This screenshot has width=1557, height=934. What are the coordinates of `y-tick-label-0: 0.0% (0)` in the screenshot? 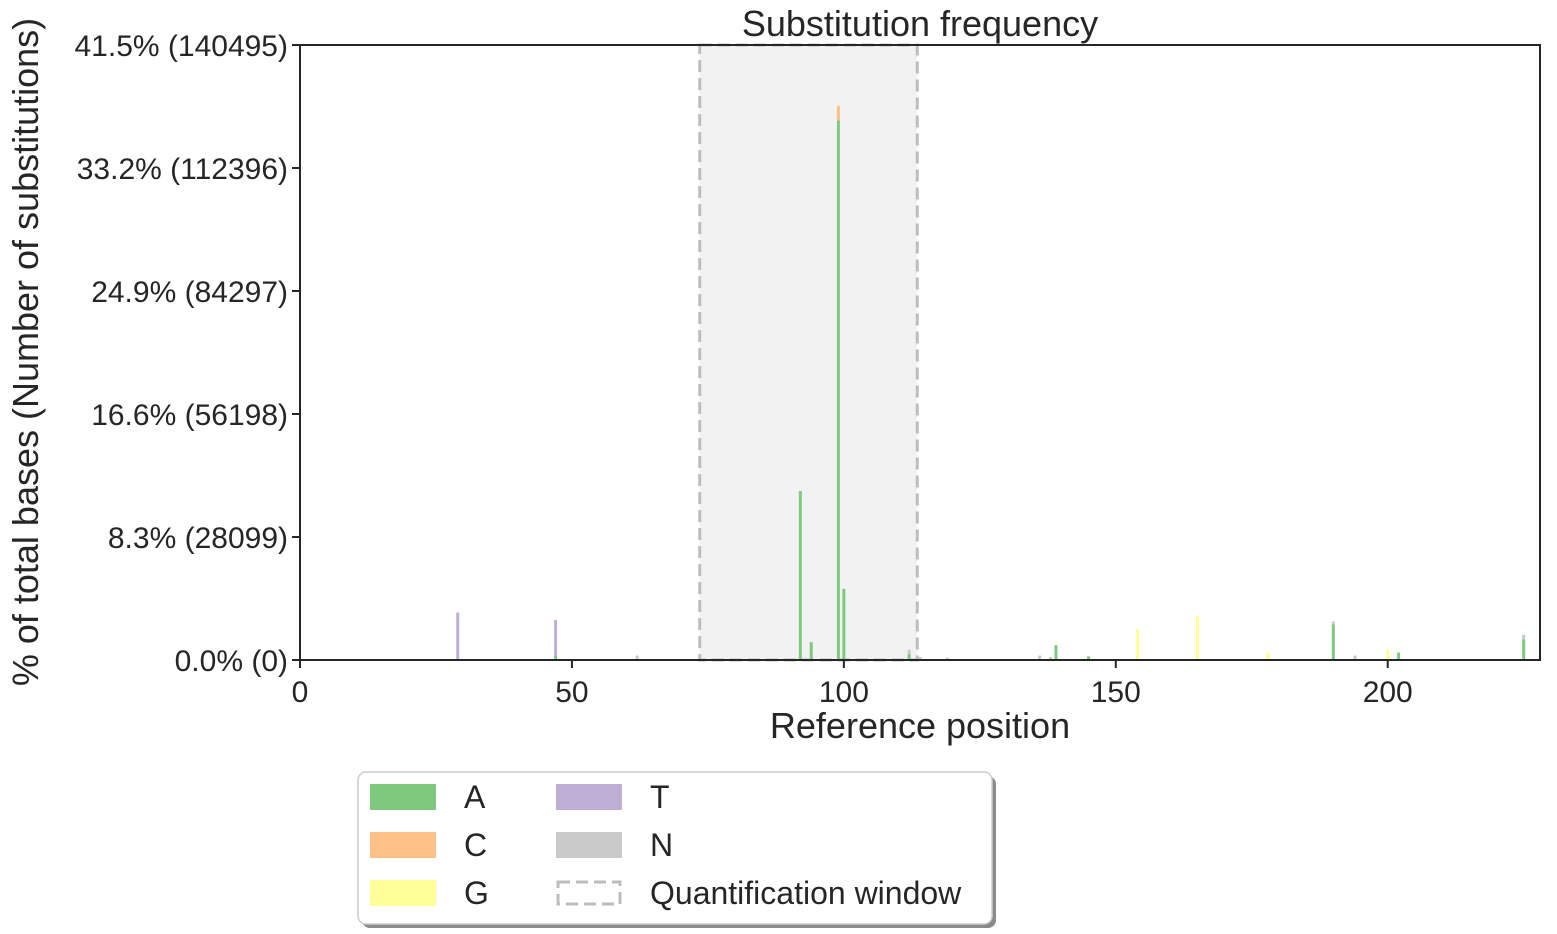 It's located at (231, 661).